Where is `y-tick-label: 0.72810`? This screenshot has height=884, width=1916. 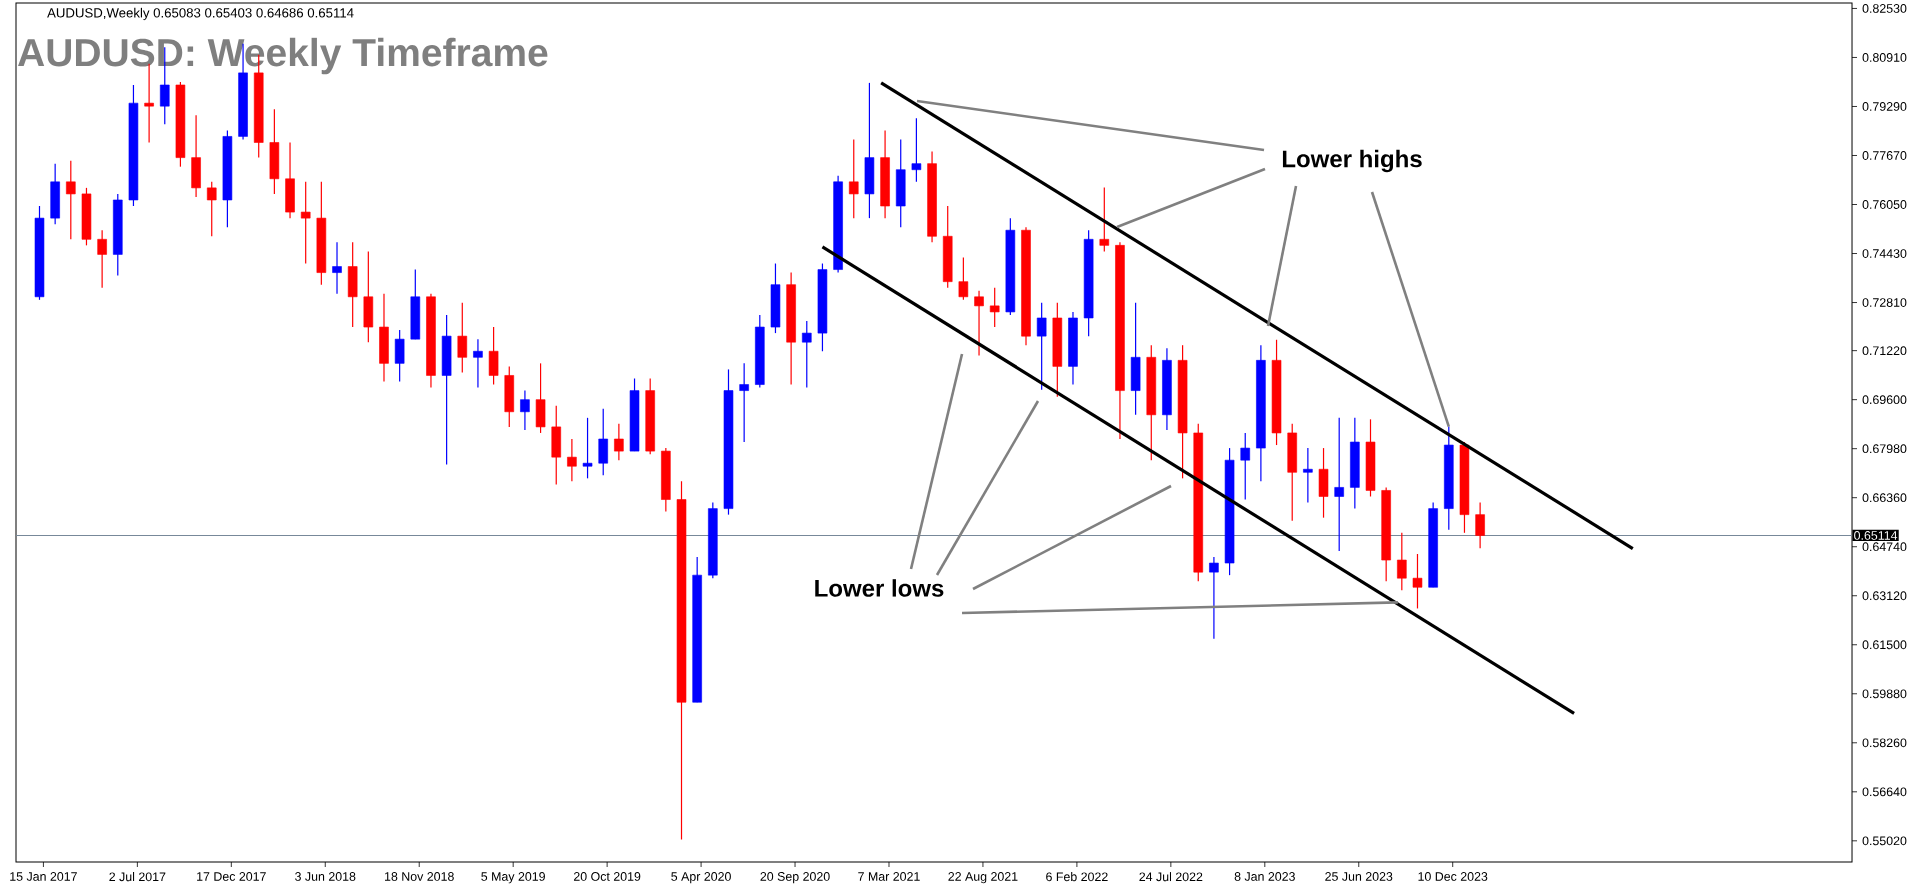
y-tick-label: 0.72810 is located at coordinates (1884, 302).